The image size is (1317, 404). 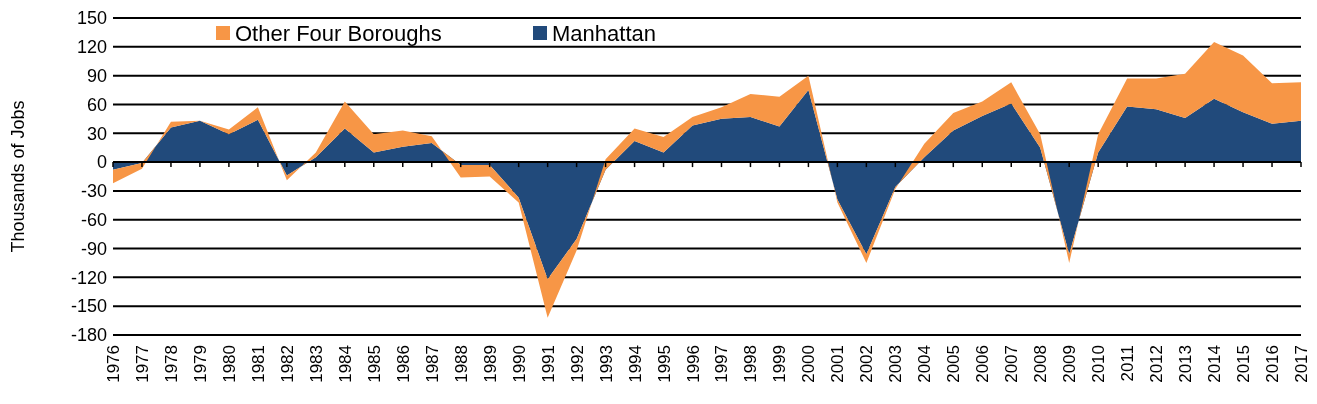 I want to click on x-tick-label: 1976, so click(x=113, y=364).